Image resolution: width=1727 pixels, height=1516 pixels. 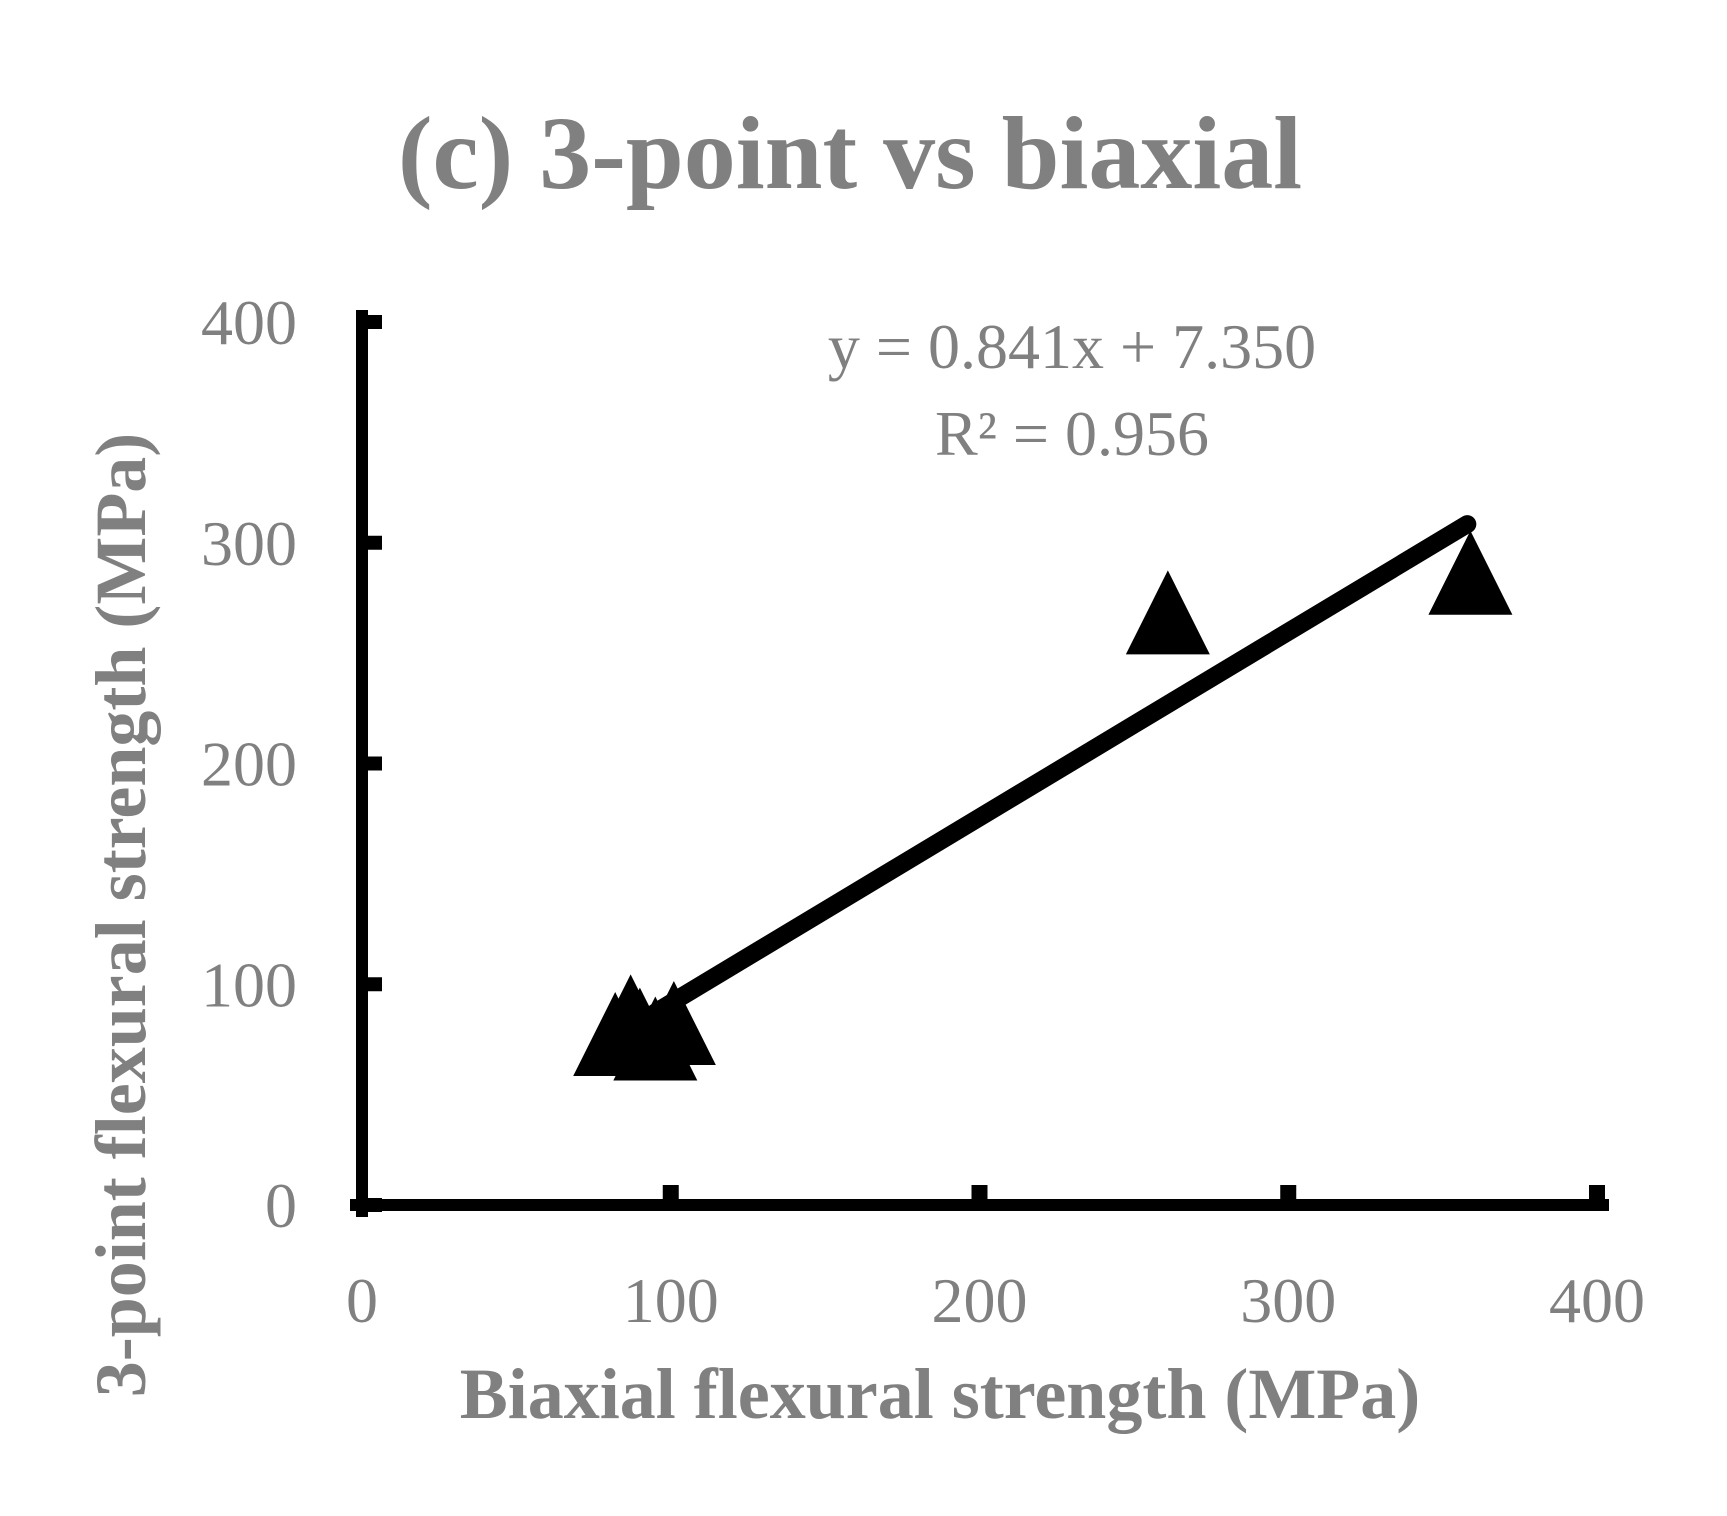 What do you see at coordinates (281, 1205) in the screenshot?
I see `y-tick-label: 0` at bounding box center [281, 1205].